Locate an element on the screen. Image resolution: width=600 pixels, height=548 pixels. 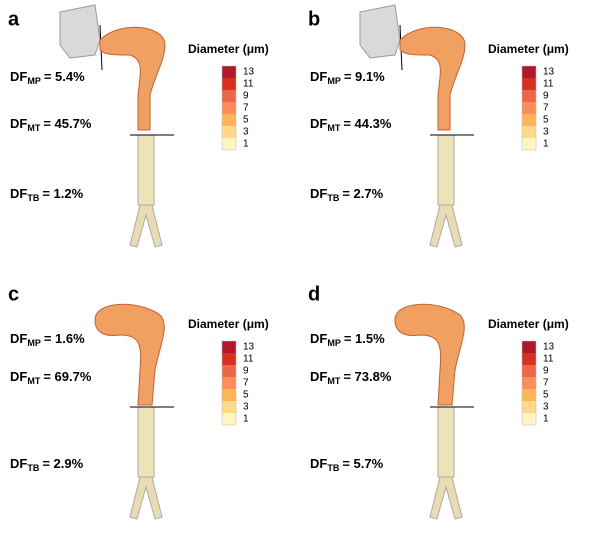
df-value: = 5.7% is located at coordinates (362, 463).